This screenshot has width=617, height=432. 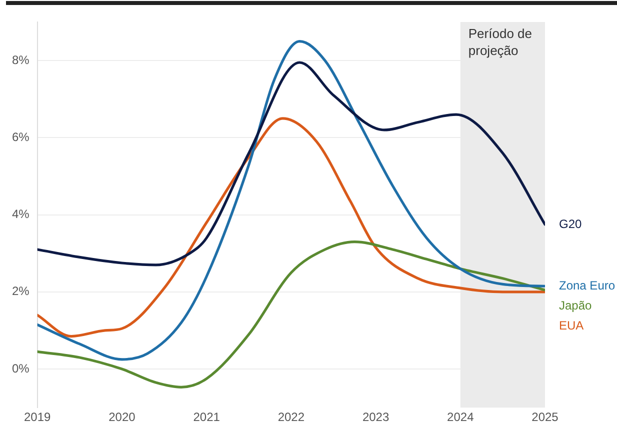 I want to click on y-tick-label: 0%, so click(x=21, y=368).